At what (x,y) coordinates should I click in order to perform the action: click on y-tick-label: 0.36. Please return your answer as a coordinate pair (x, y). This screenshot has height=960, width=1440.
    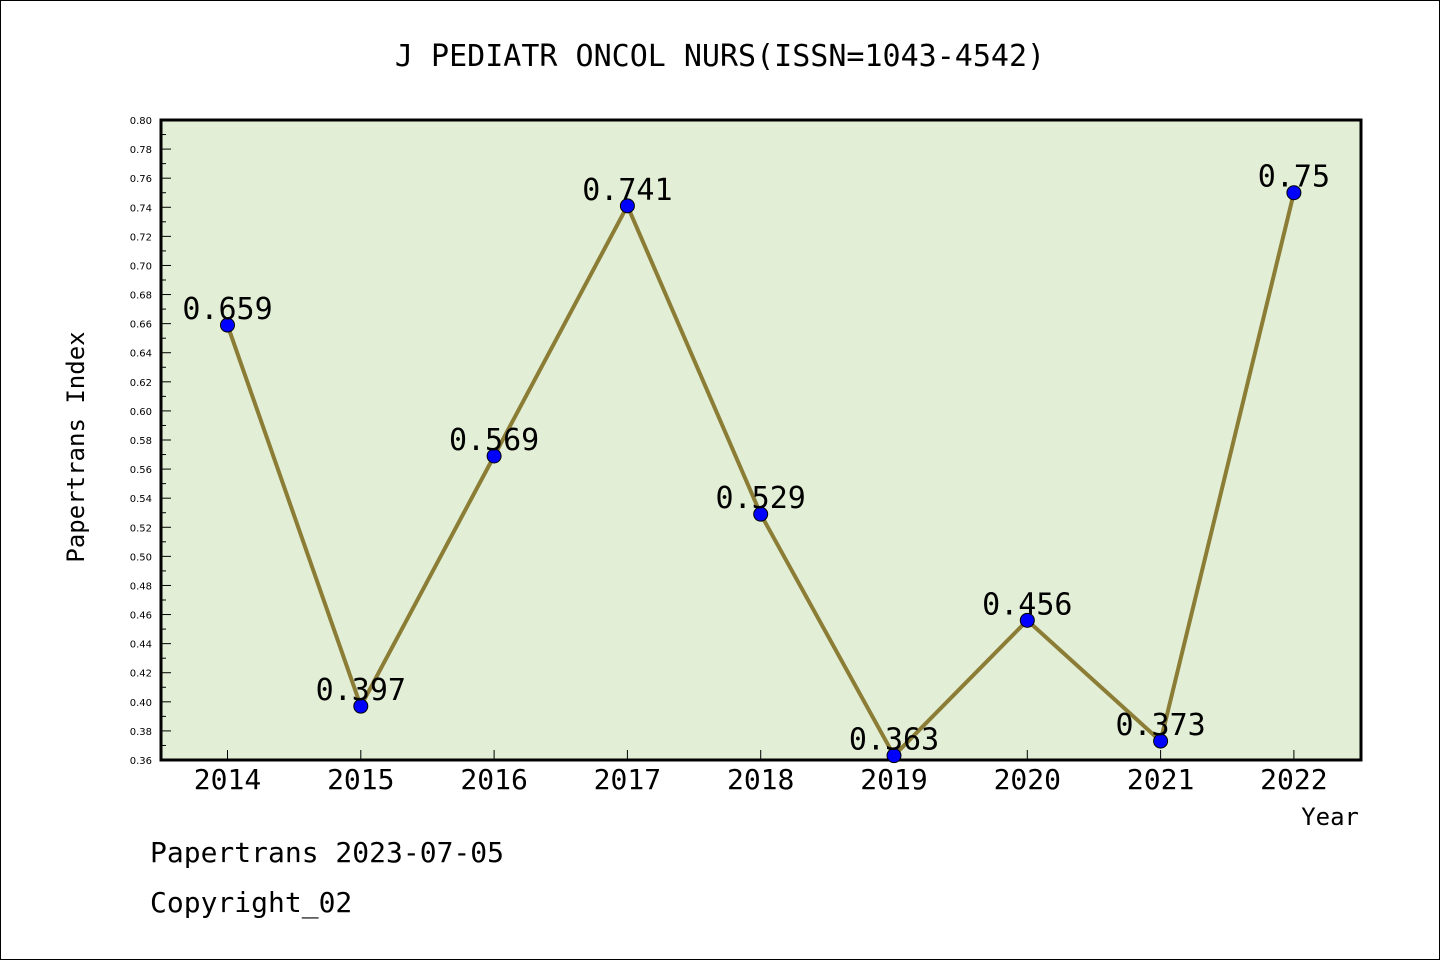
    Looking at the image, I should click on (141, 761).